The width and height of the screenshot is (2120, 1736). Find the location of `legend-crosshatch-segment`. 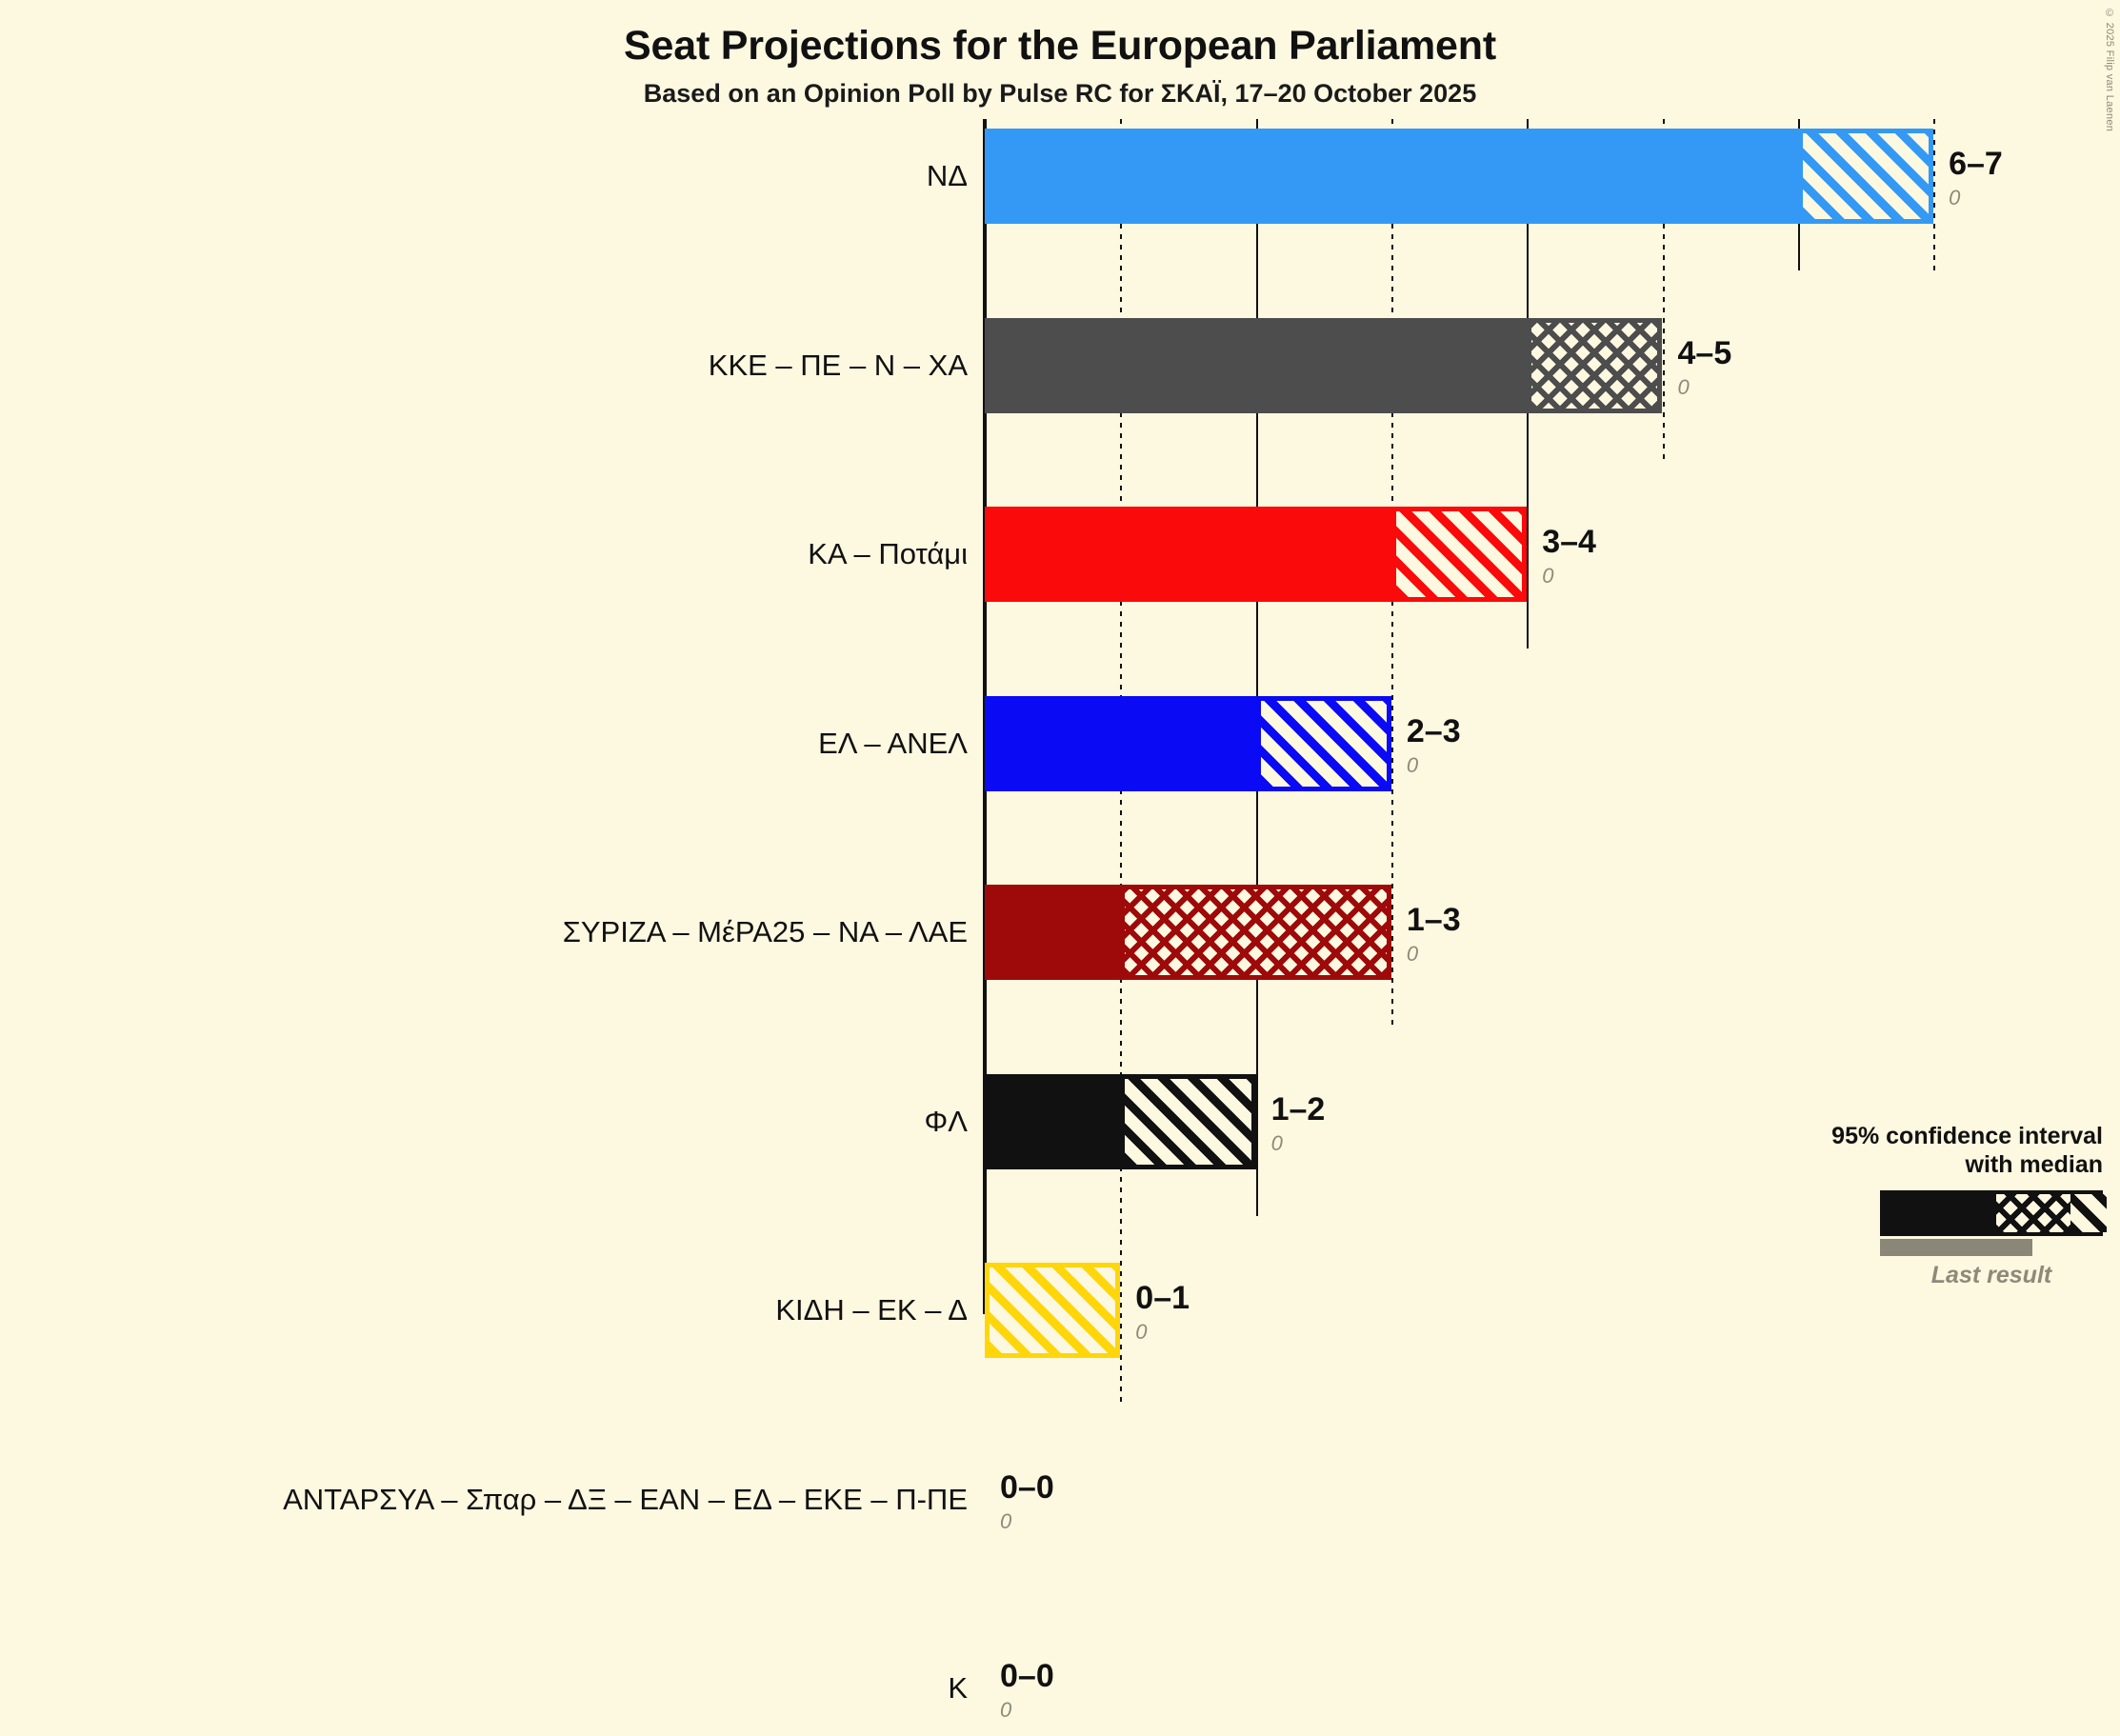

legend-crosshatch-segment is located at coordinates (2033, 1213).